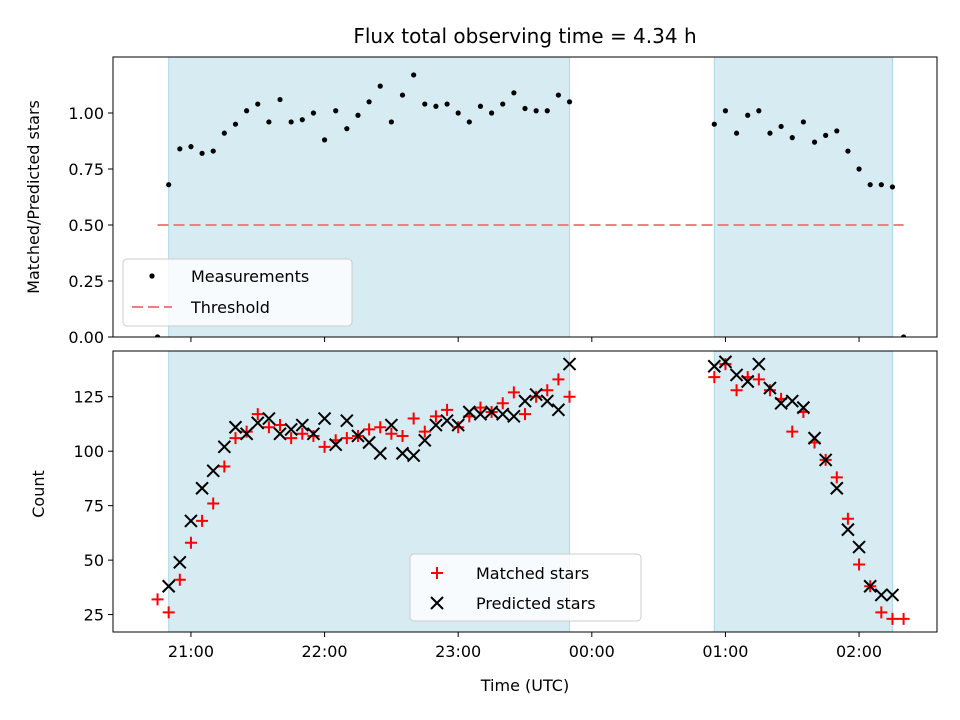 The image size is (960, 720). What do you see at coordinates (524, 36) in the screenshot?
I see `chart-title: Flux total observing time = 4.34 h` at bounding box center [524, 36].